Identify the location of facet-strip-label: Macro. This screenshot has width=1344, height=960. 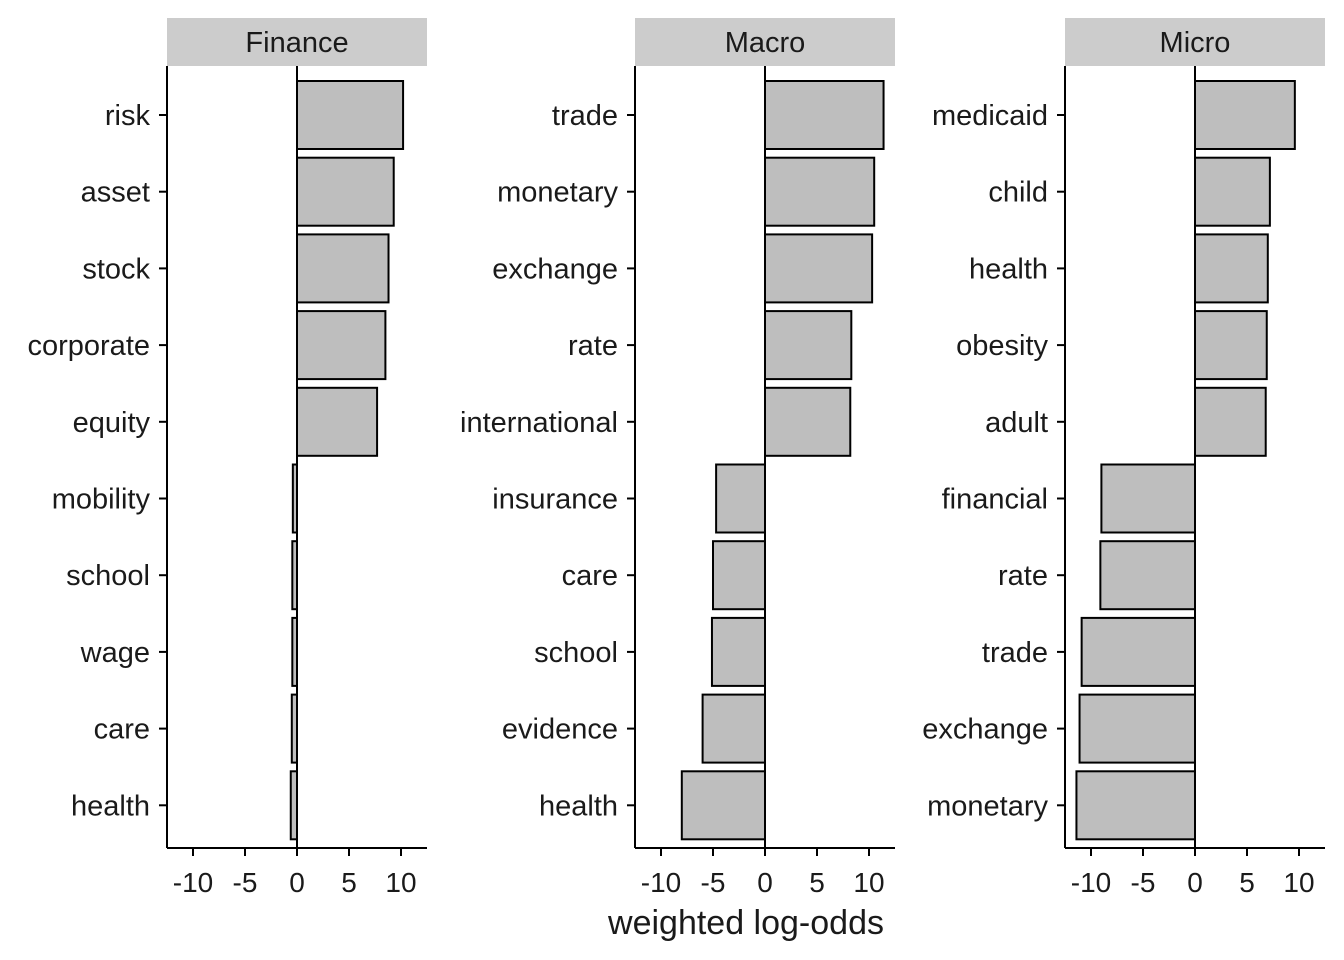
(765, 43).